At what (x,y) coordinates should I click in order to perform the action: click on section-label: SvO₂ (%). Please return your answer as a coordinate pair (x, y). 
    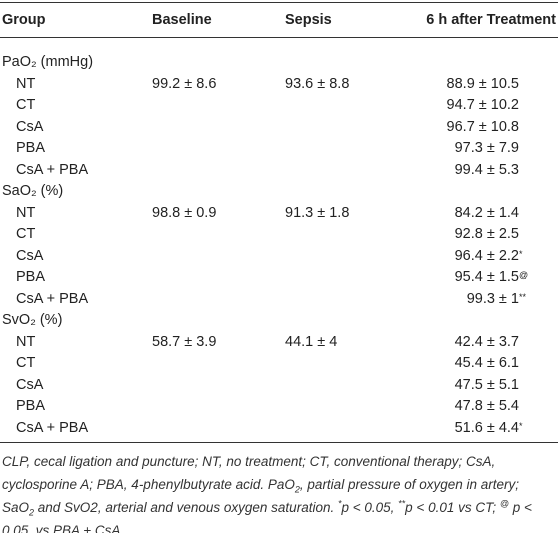
    Looking at the image, I should click on (32, 320).